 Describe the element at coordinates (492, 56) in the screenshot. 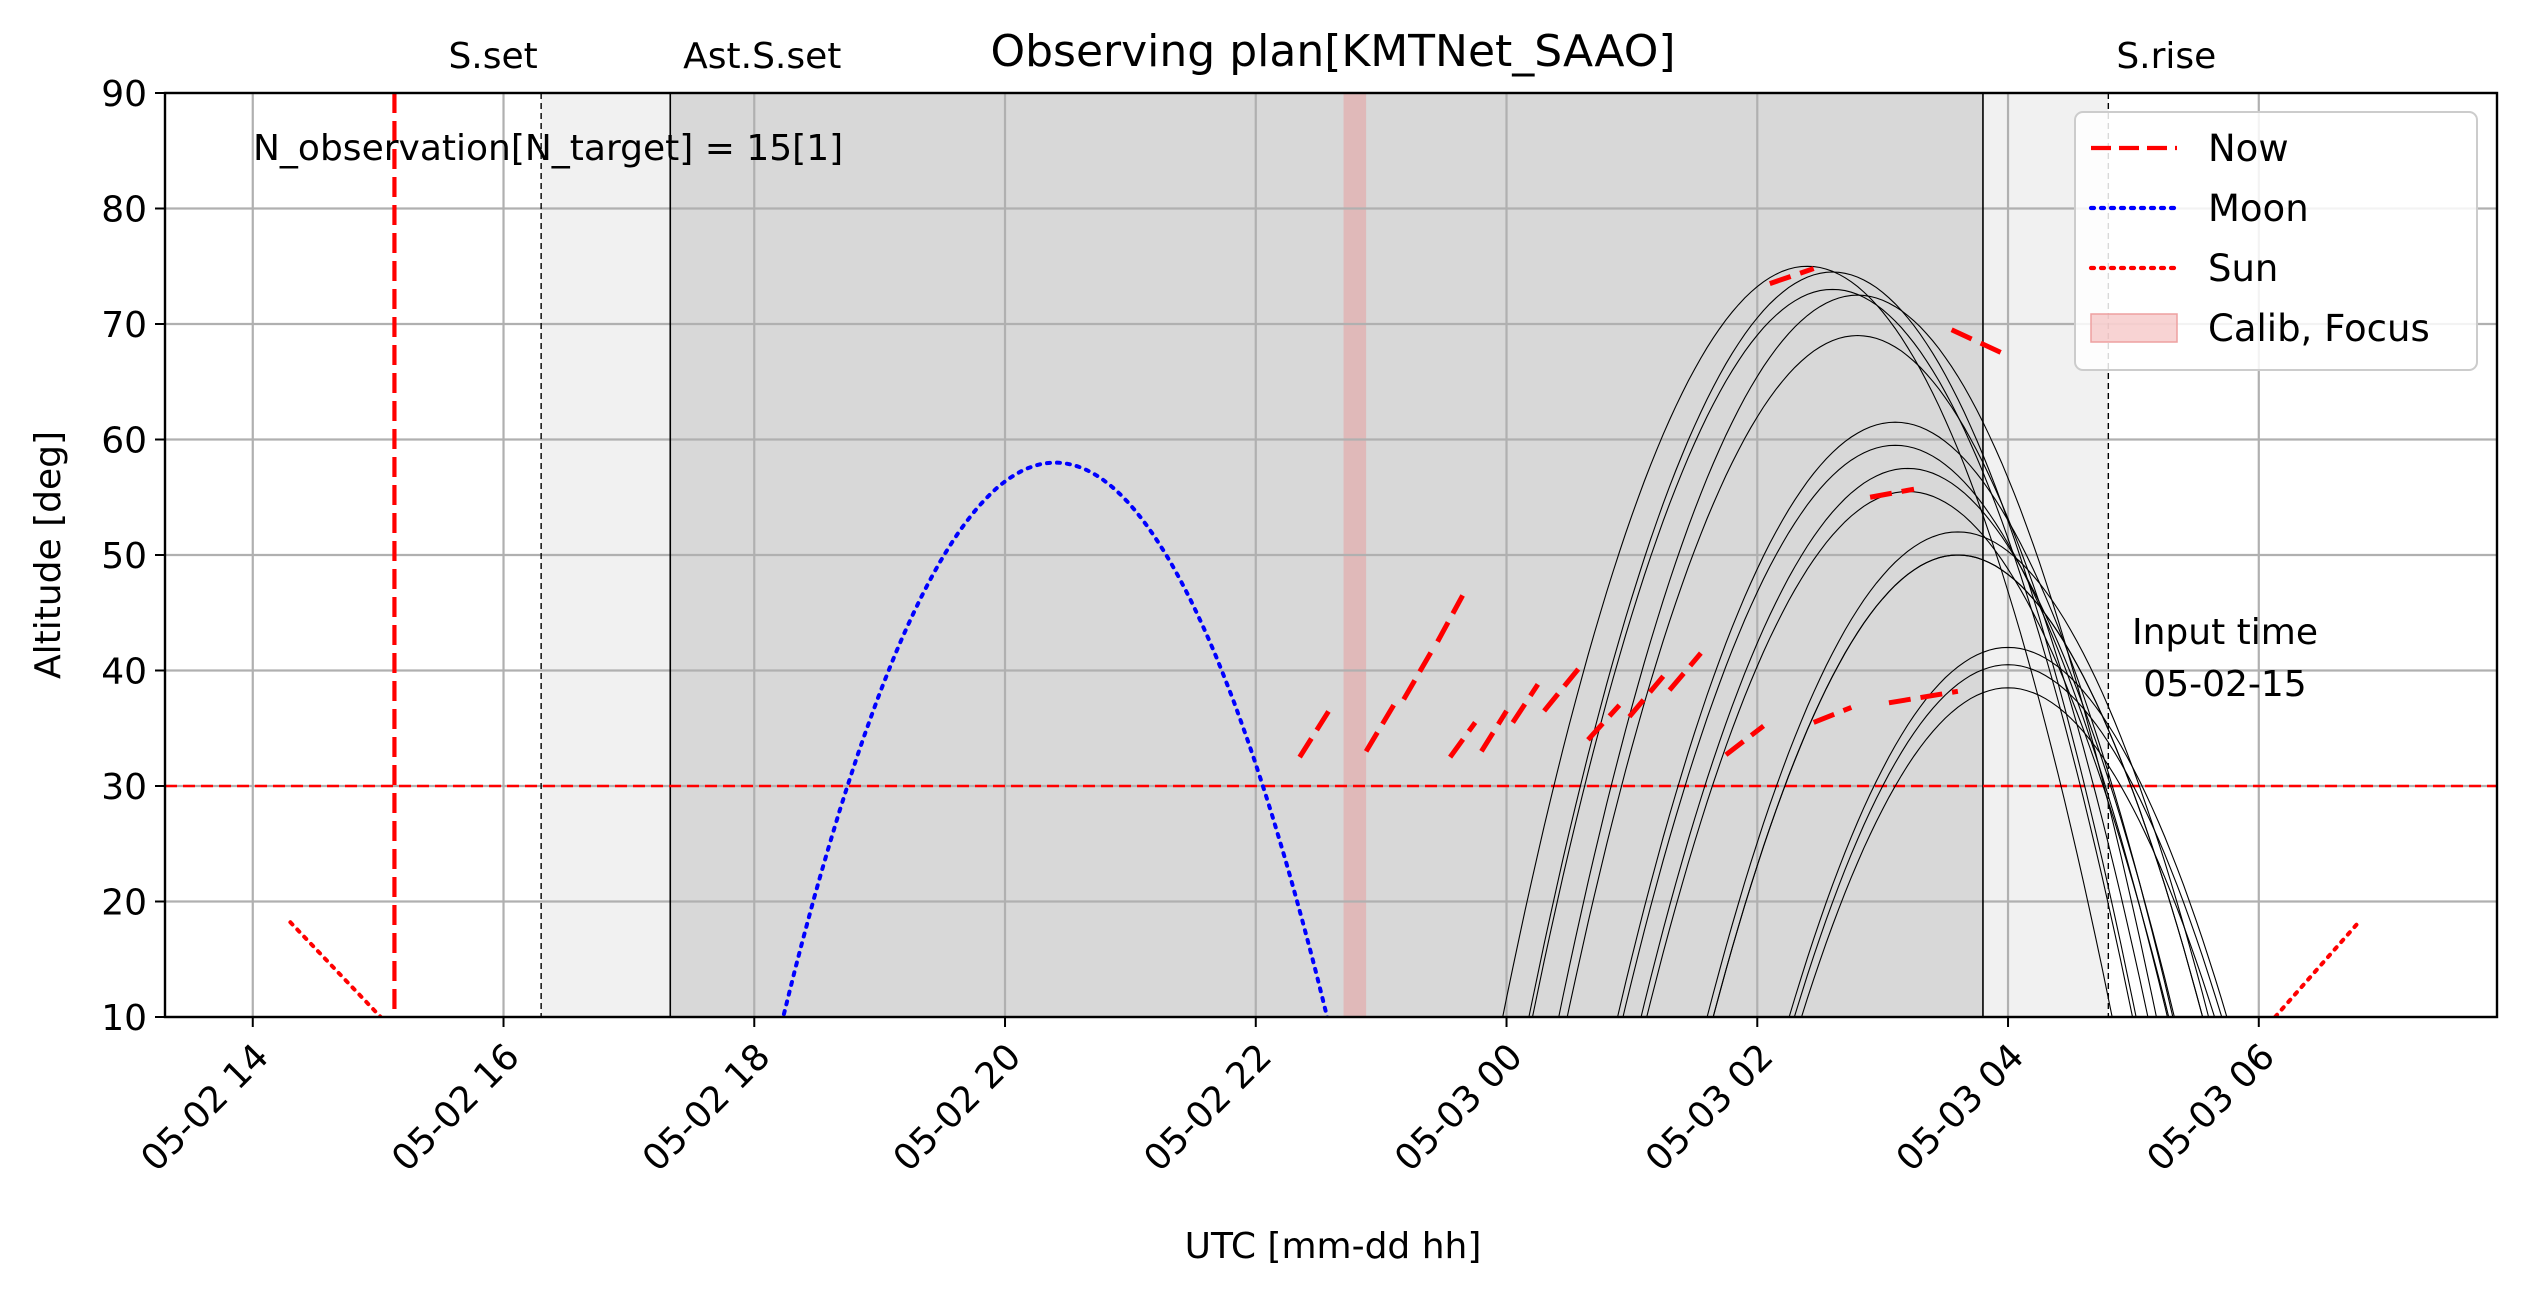

I see `event-label: S.set` at that location.